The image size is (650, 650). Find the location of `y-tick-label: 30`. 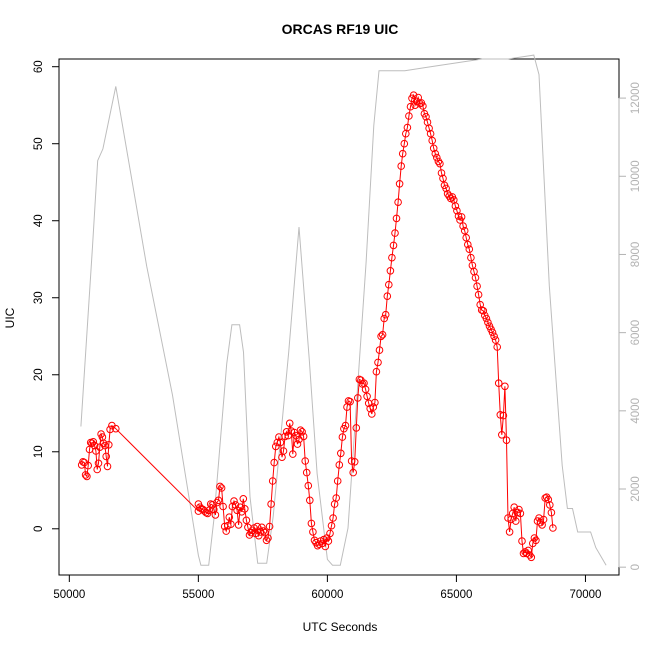

y-tick-label: 30 is located at coordinates (39, 297).